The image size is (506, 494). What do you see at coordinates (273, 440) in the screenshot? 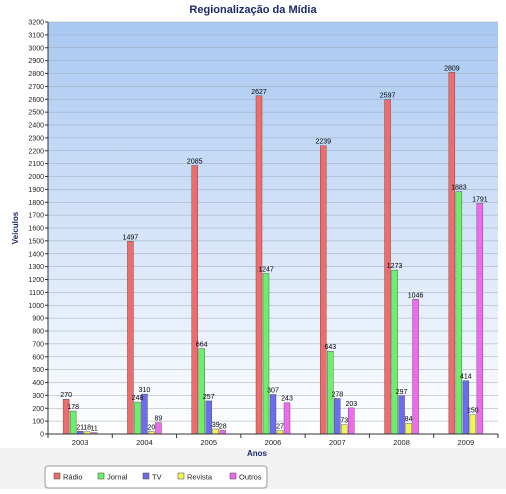
I see `x-axis-ticks: 2003 2004 2005 2006 2007 2008 2009` at bounding box center [273, 440].